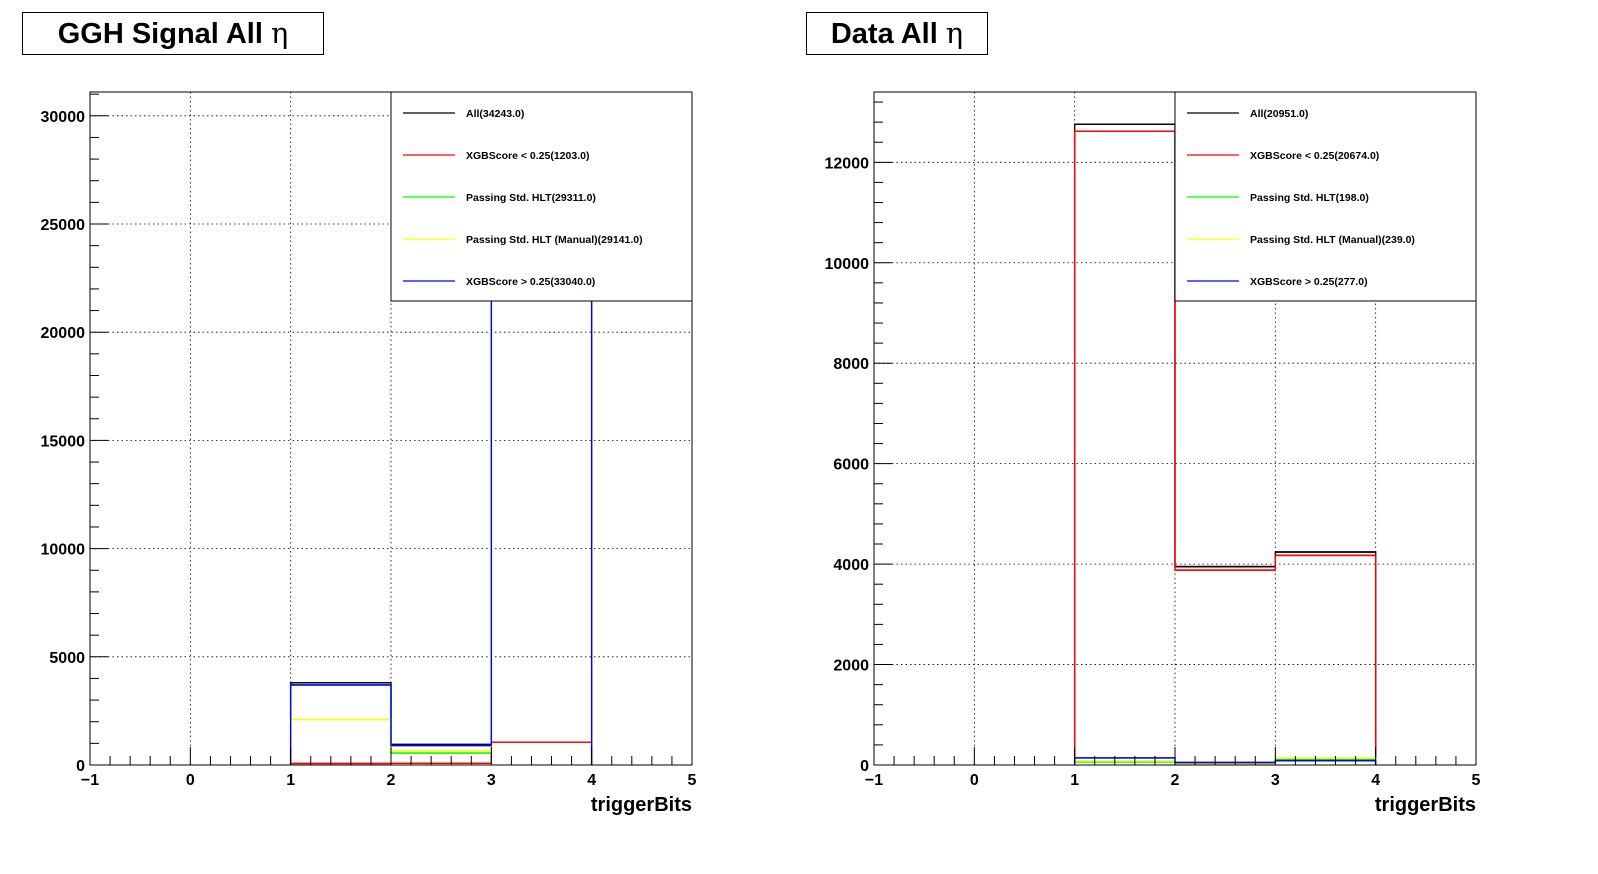 Image resolution: width=1598 pixels, height=874 pixels. Describe the element at coordinates (1309, 198) in the screenshot. I see `legend-label-3: Passing Std. HLT(198.0)` at that location.